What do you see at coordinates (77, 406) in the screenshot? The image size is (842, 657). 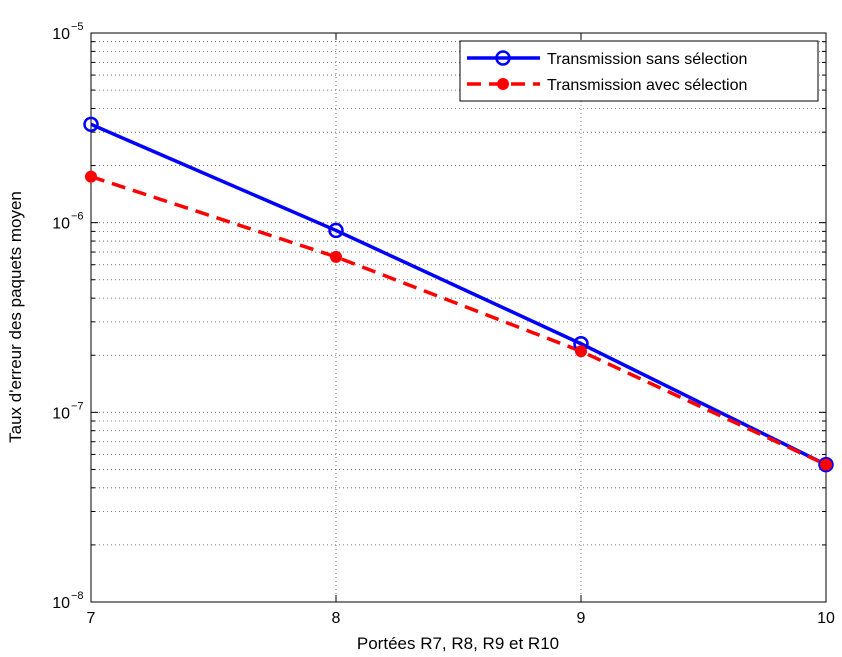 I see `y-tick-exponent-1: −7` at bounding box center [77, 406].